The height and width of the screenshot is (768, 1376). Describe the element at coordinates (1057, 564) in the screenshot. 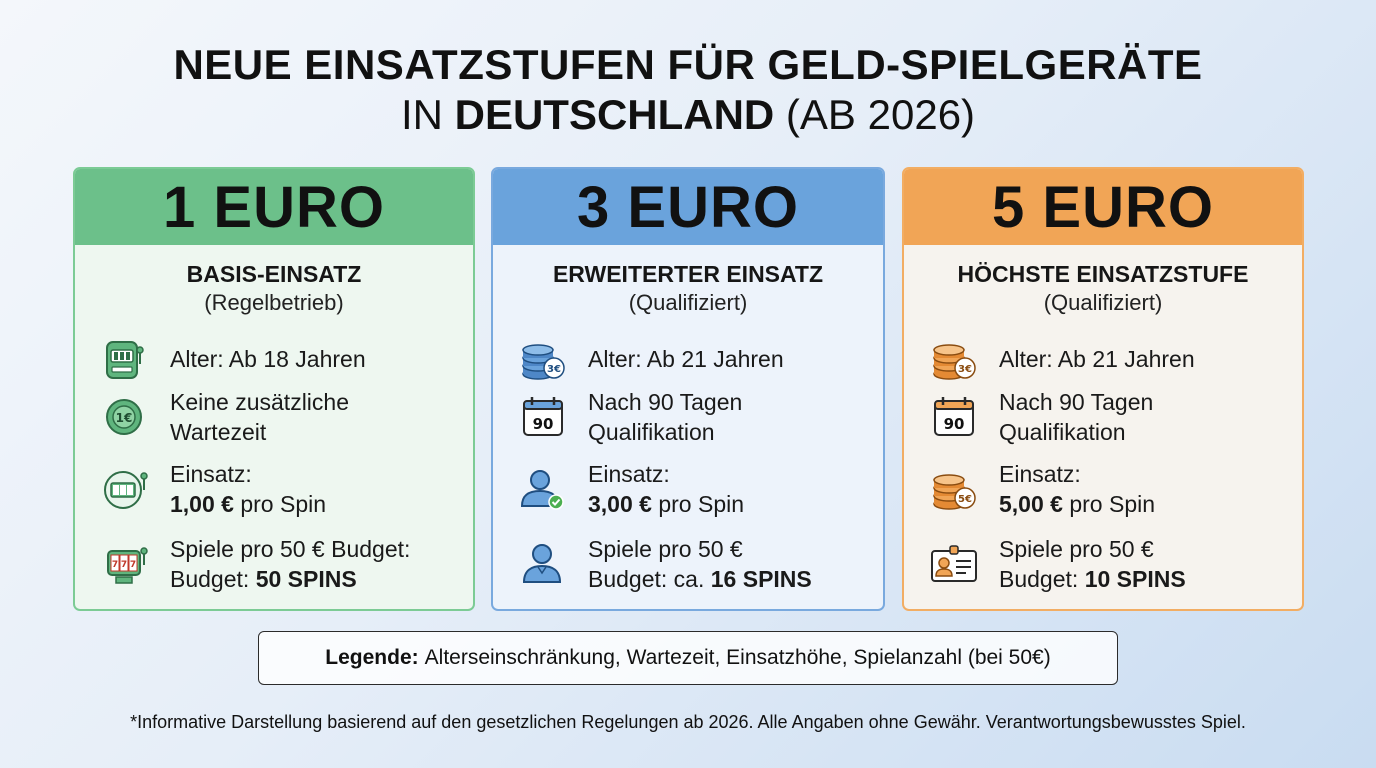

I see `row-spins: Spiele pro 50 € Budget: 10 SPINS` at that location.